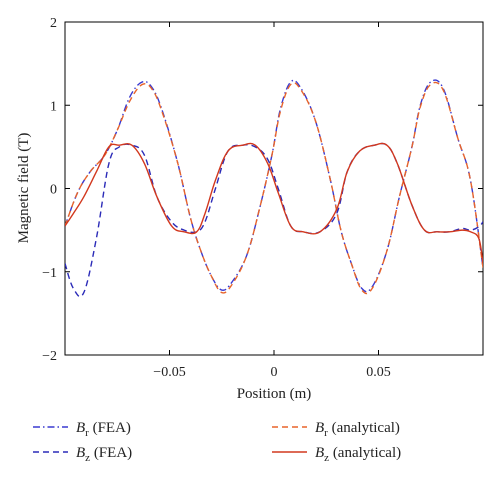  Describe the element at coordinates (274, 394) in the screenshot. I see `x-axis-label: Position (m)` at that location.